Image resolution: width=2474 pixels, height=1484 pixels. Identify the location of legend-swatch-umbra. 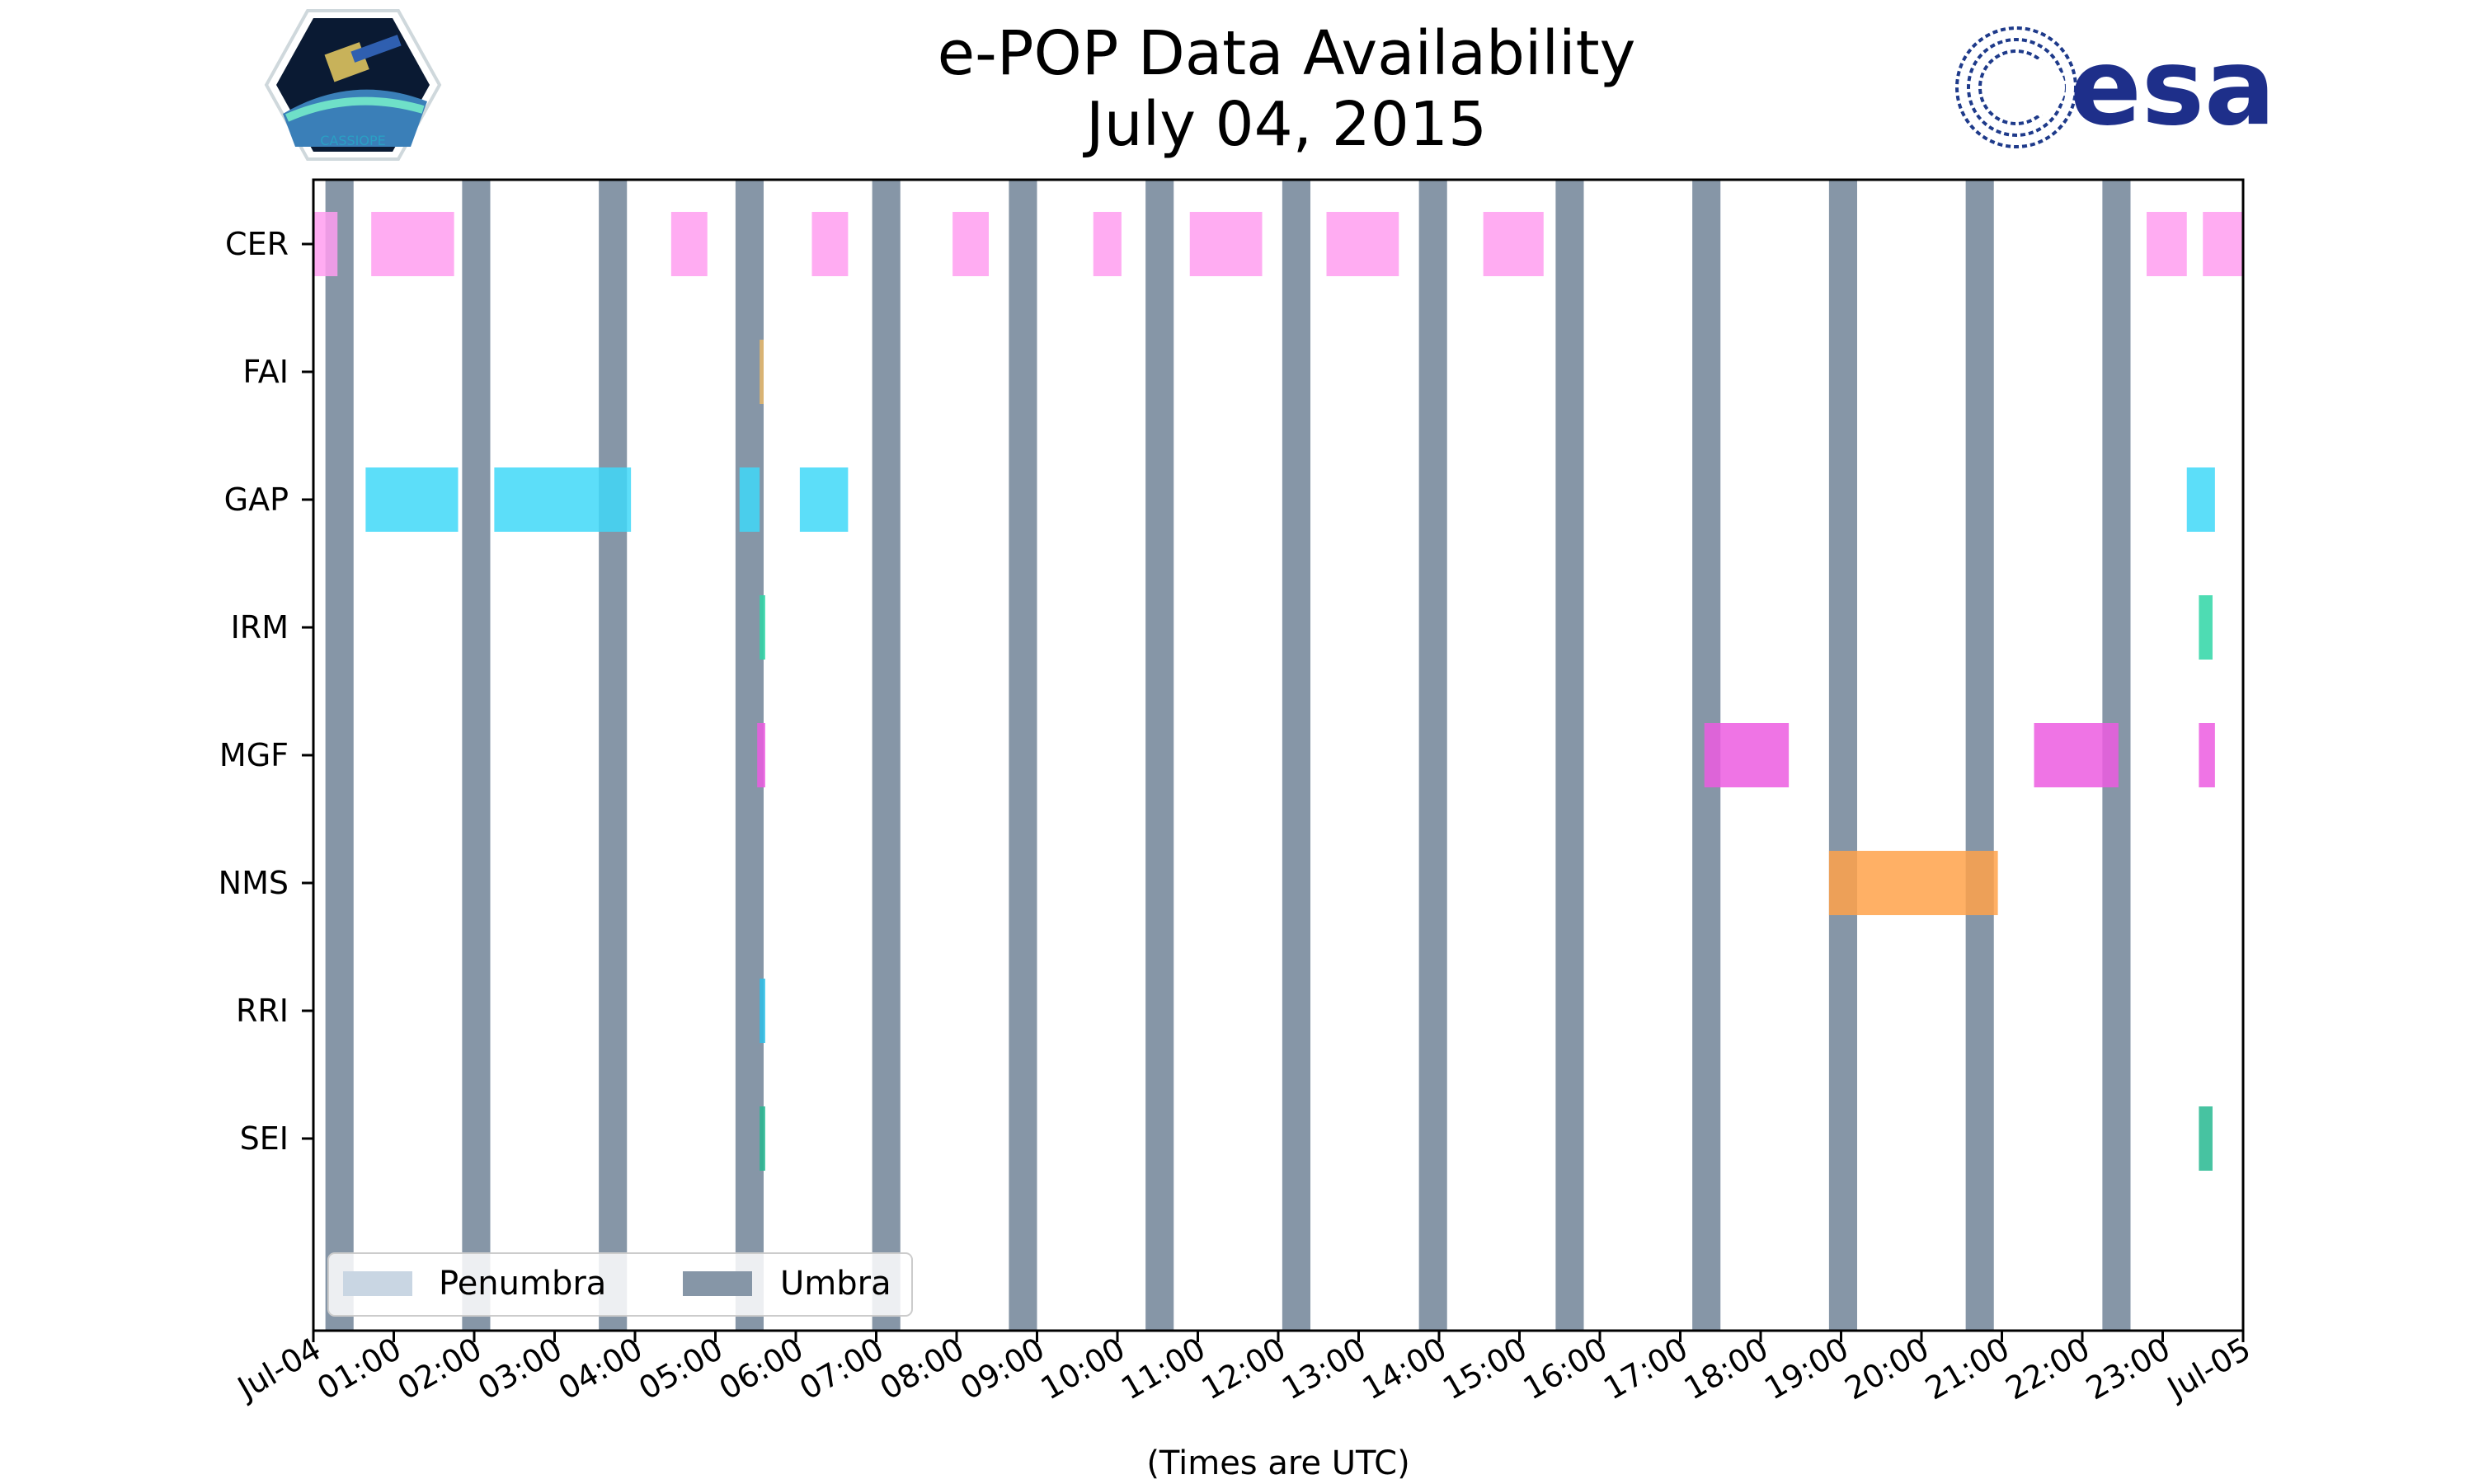
(717, 1283).